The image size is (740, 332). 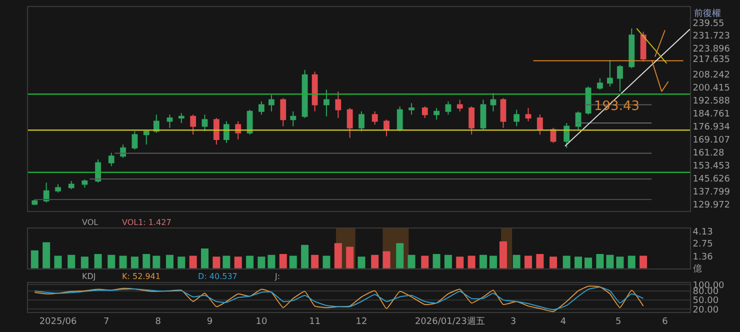 What do you see at coordinates (711, 115) in the screenshot?
I see `y-tick-label: 184.761` at bounding box center [711, 115].